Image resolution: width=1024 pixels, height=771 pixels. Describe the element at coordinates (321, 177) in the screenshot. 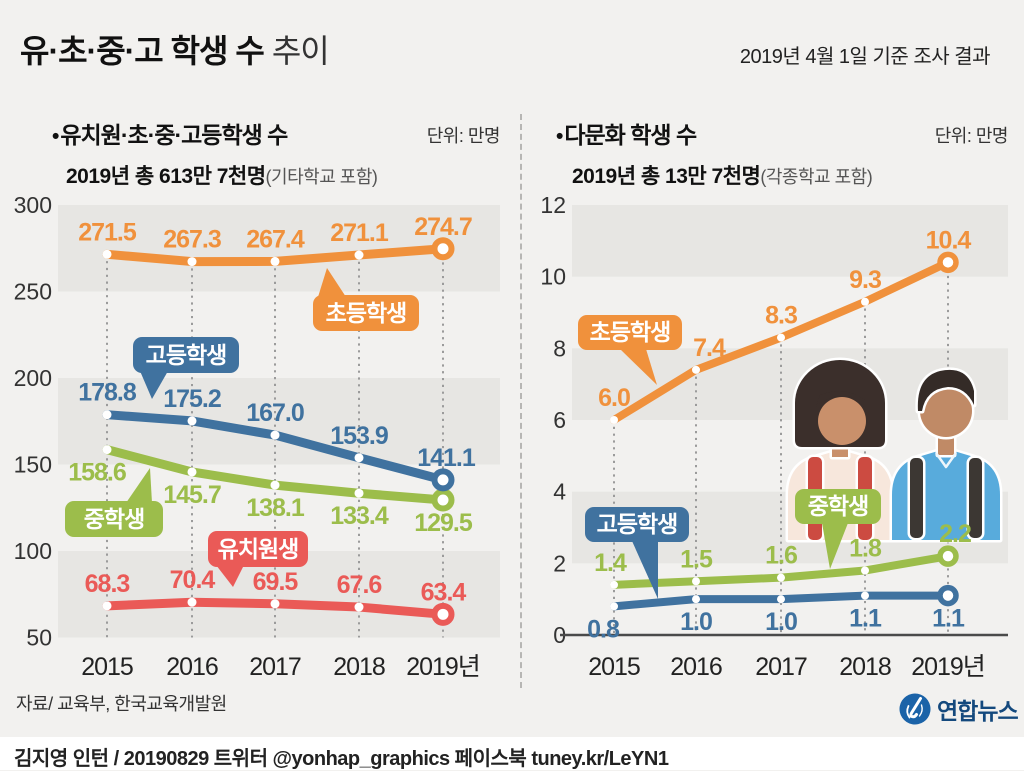

I see `left-chart-total-note: (기타학교 포함)` at that location.